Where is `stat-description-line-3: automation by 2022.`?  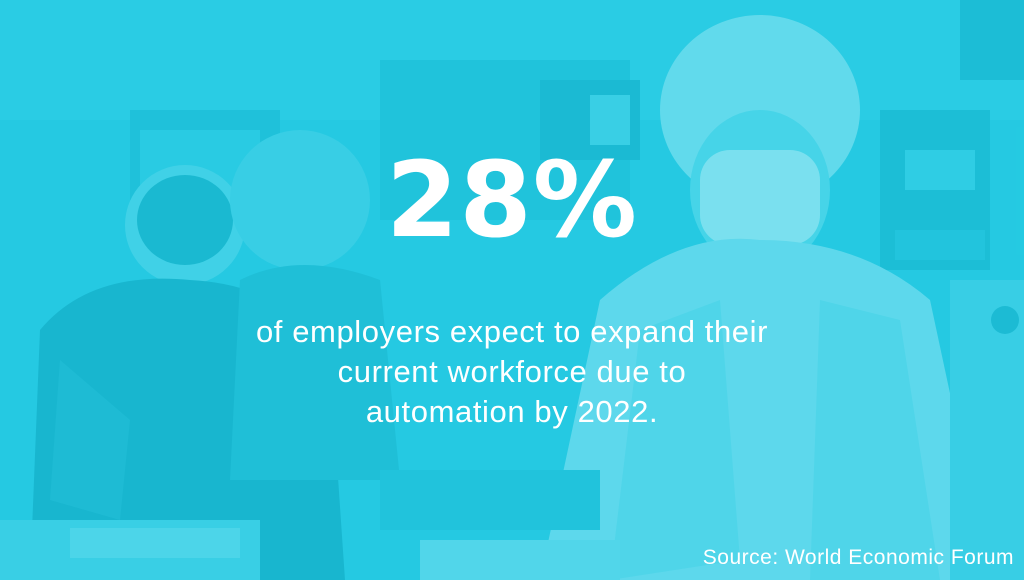
stat-description-line-3: automation by 2022. is located at coordinates (512, 411).